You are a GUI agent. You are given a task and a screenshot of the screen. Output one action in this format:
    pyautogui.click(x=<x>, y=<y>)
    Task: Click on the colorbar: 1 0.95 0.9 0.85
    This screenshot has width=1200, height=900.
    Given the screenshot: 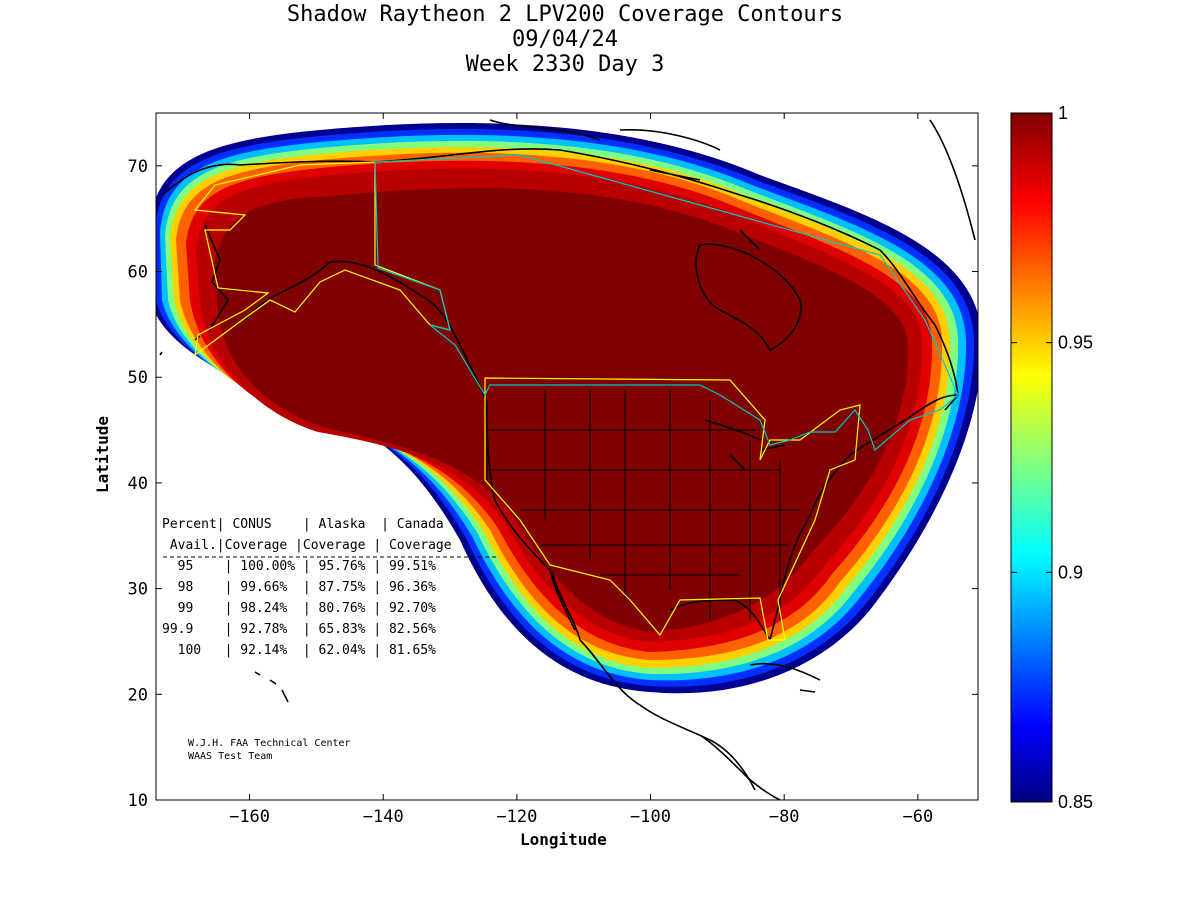 What is the action you would take?
    pyautogui.click(x=1051, y=457)
    